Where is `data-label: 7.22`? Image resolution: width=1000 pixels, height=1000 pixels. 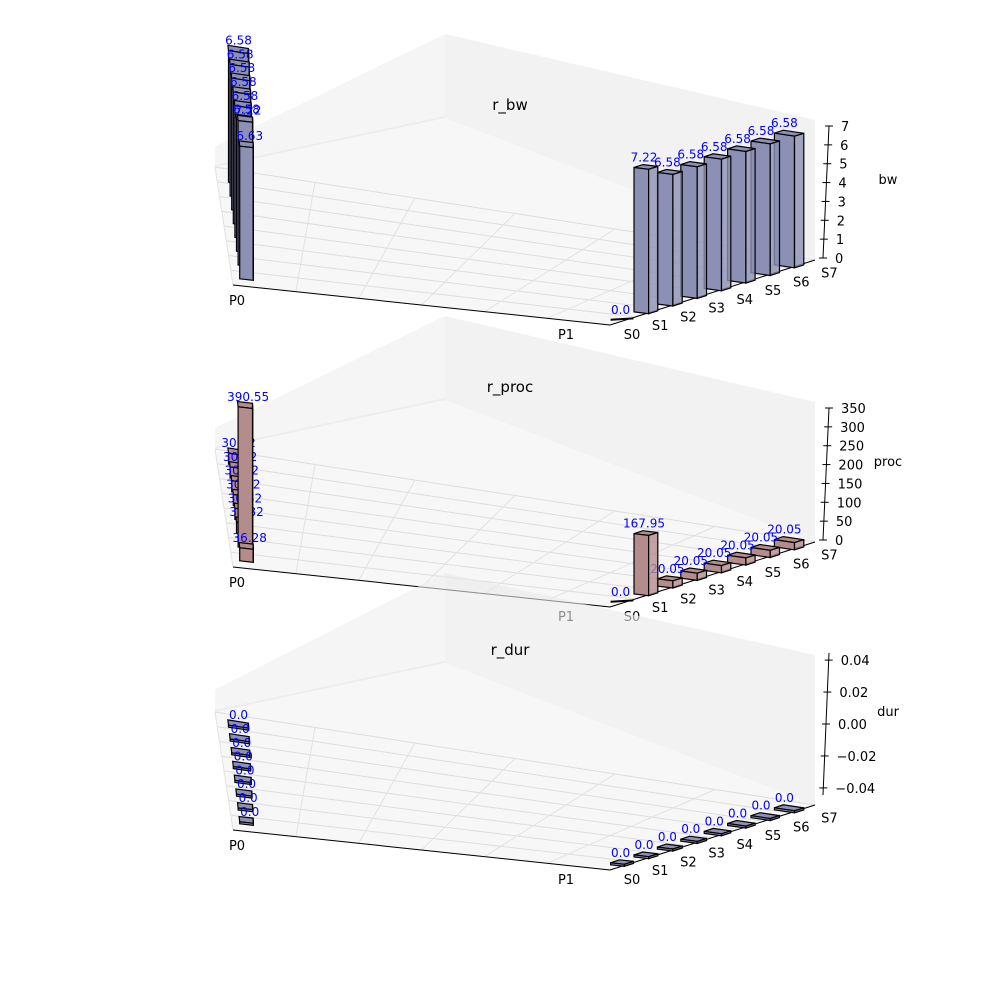
data-label: 7.22 is located at coordinates (248, 111).